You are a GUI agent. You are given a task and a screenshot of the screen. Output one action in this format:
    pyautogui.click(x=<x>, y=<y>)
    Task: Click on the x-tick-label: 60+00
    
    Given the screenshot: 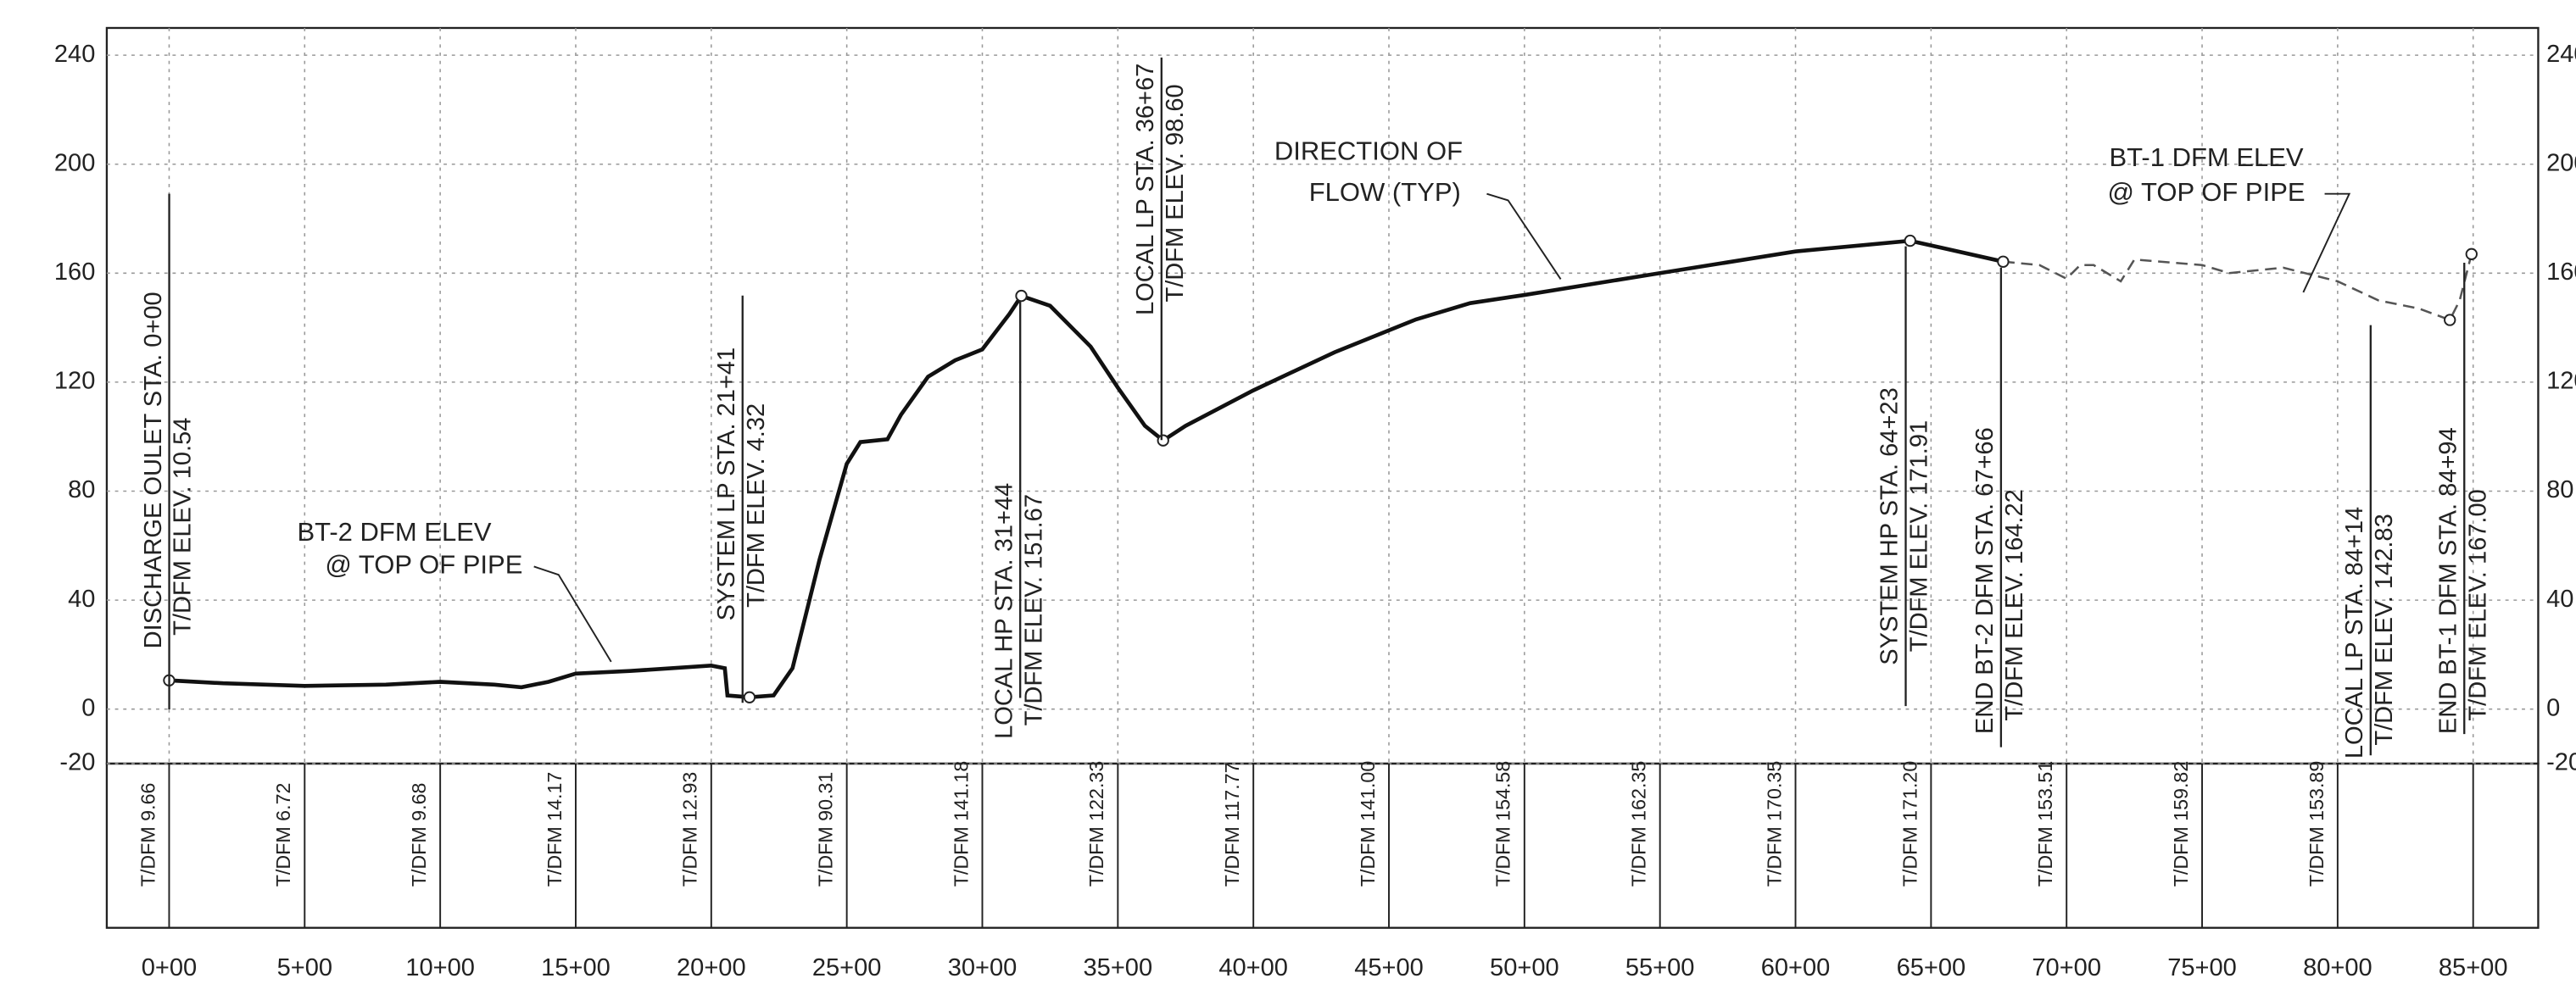 What is the action you would take?
    pyautogui.click(x=1796, y=967)
    